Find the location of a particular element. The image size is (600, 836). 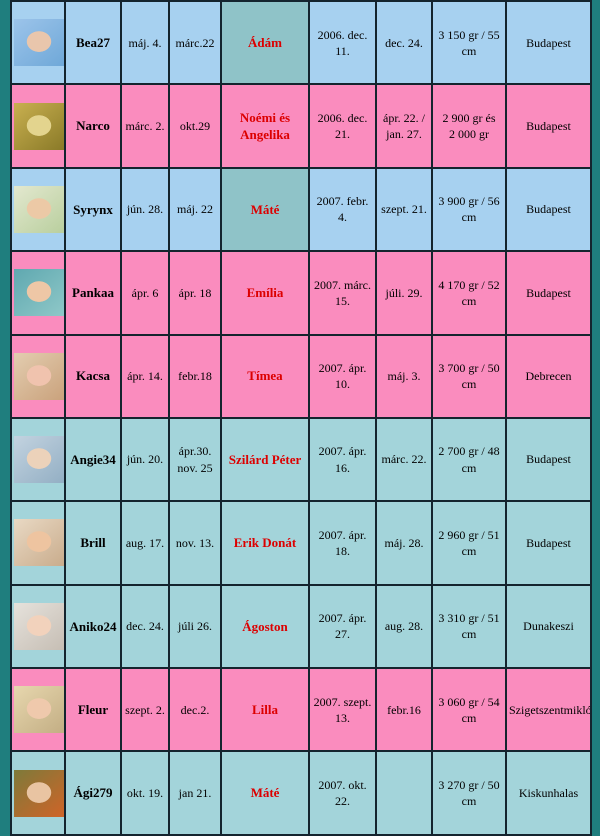

birth-date-cell: 2007. márc. 15. is located at coordinates (342, 293).